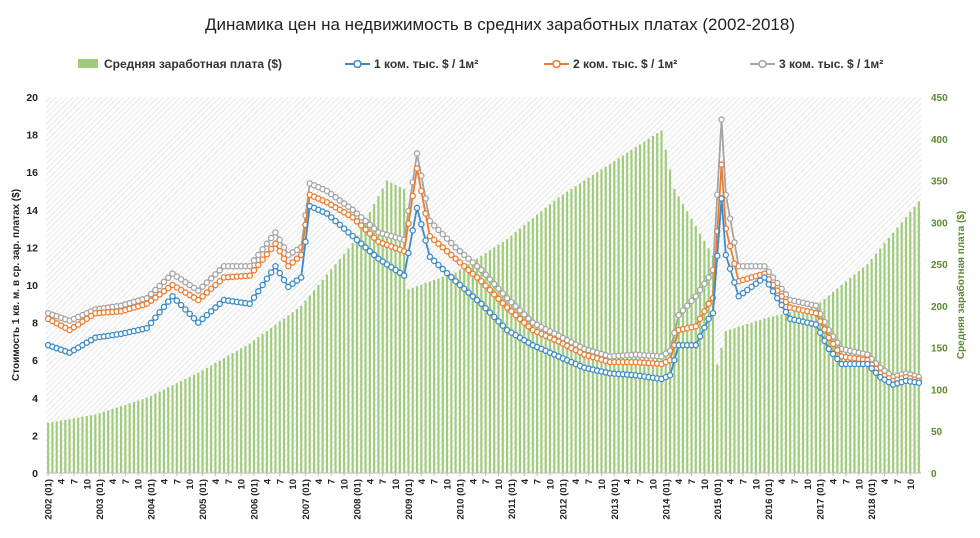  I want to click on y-axis-left-title: Стоимость 1 кв. м. в ср. зар. платах ($), so click(16, 285).